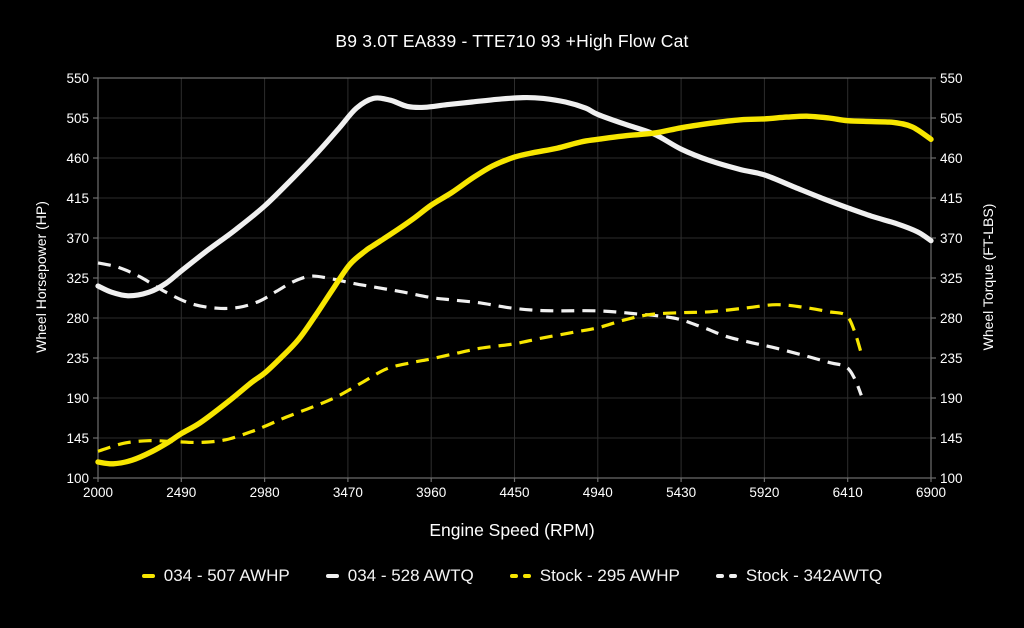 The image size is (1024, 628). What do you see at coordinates (951, 478) in the screenshot?
I see `y-axis-right-tick-label: 100` at bounding box center [951, 478].